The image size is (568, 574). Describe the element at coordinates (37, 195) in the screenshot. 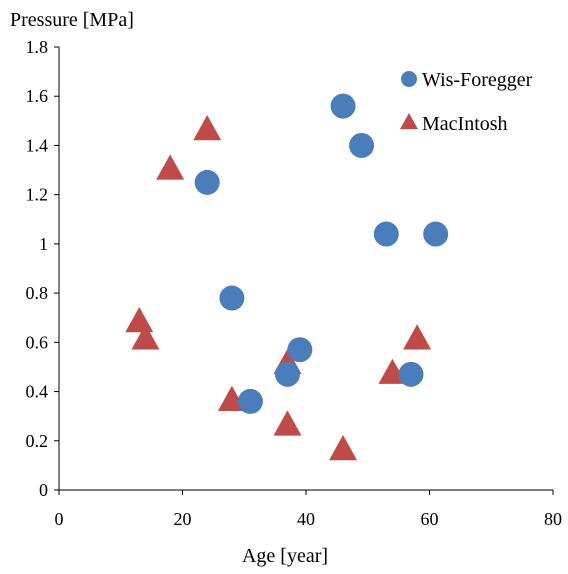

I see `y-tick-label: 1.2` at that location.